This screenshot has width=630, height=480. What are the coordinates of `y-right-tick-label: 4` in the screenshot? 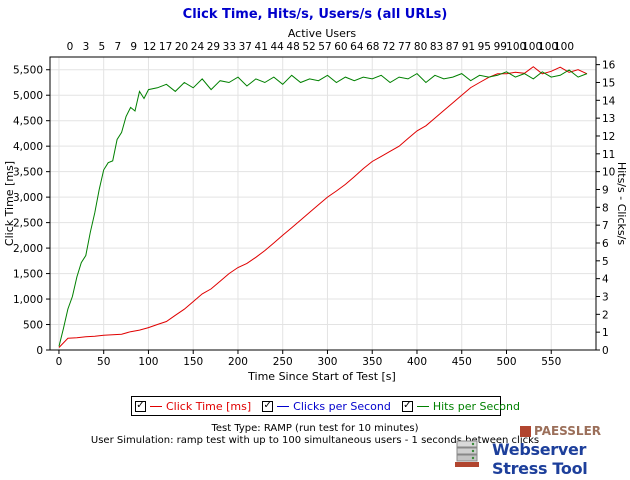 It's located at (605, 280).